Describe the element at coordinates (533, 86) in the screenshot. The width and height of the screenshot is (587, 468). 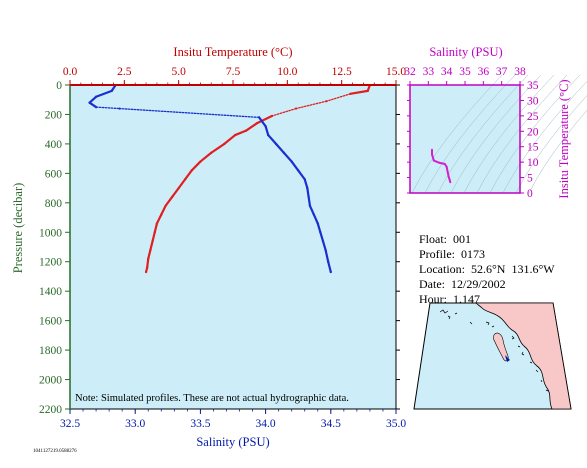
I see `ts-temperature-tick-label: 35` at that location.